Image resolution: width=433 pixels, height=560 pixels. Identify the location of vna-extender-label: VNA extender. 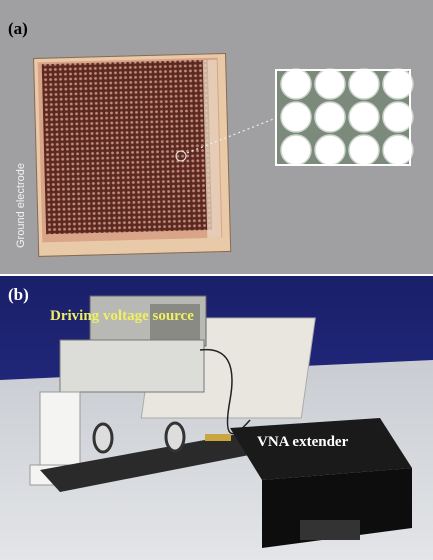
(303, 442).